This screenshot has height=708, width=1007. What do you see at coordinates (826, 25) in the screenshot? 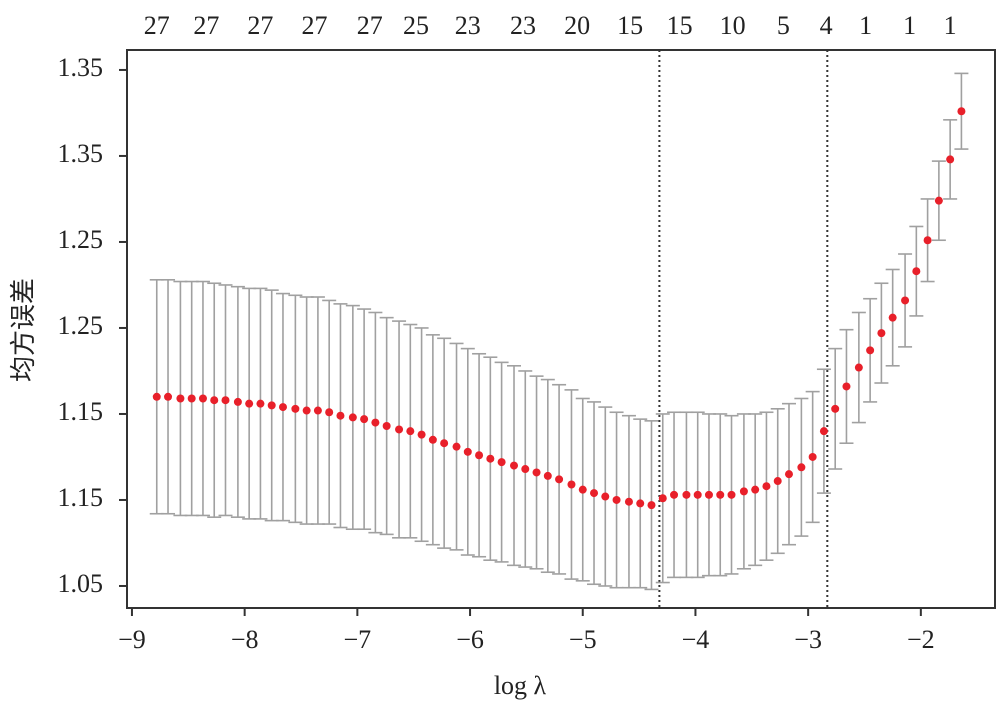
I see `top-tick-label: 4` at bounding box center [826, 25].